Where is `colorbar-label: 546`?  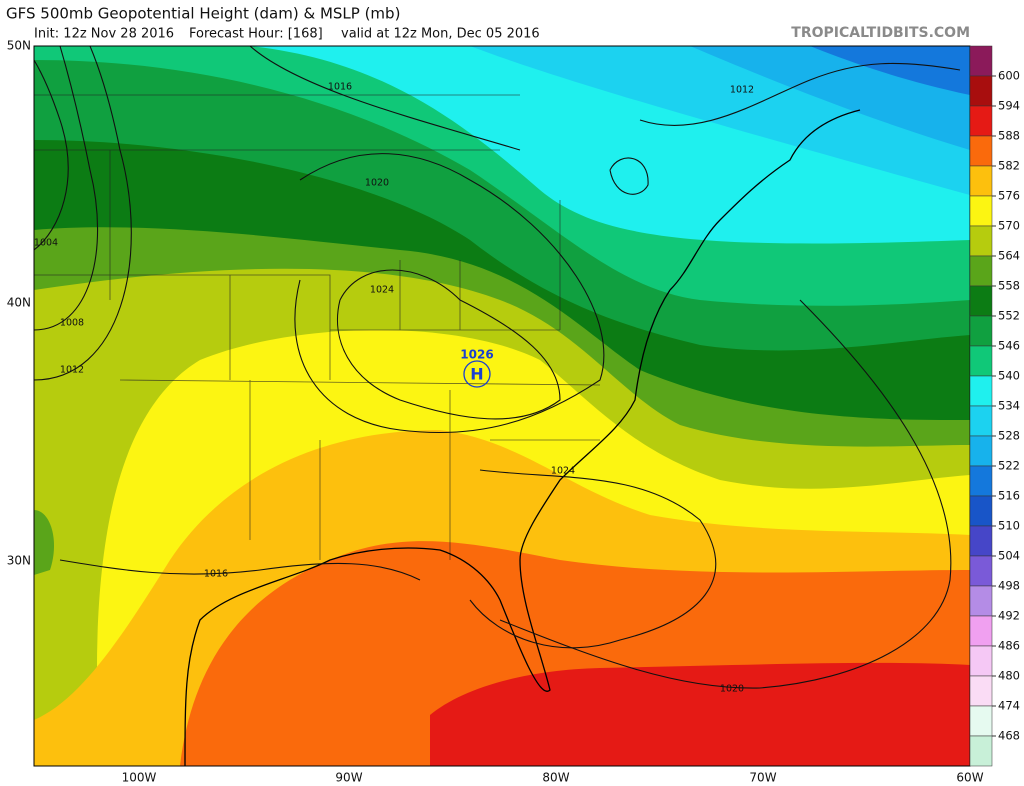 colorbar-label: 546 is located at coordinates (1009, 346).